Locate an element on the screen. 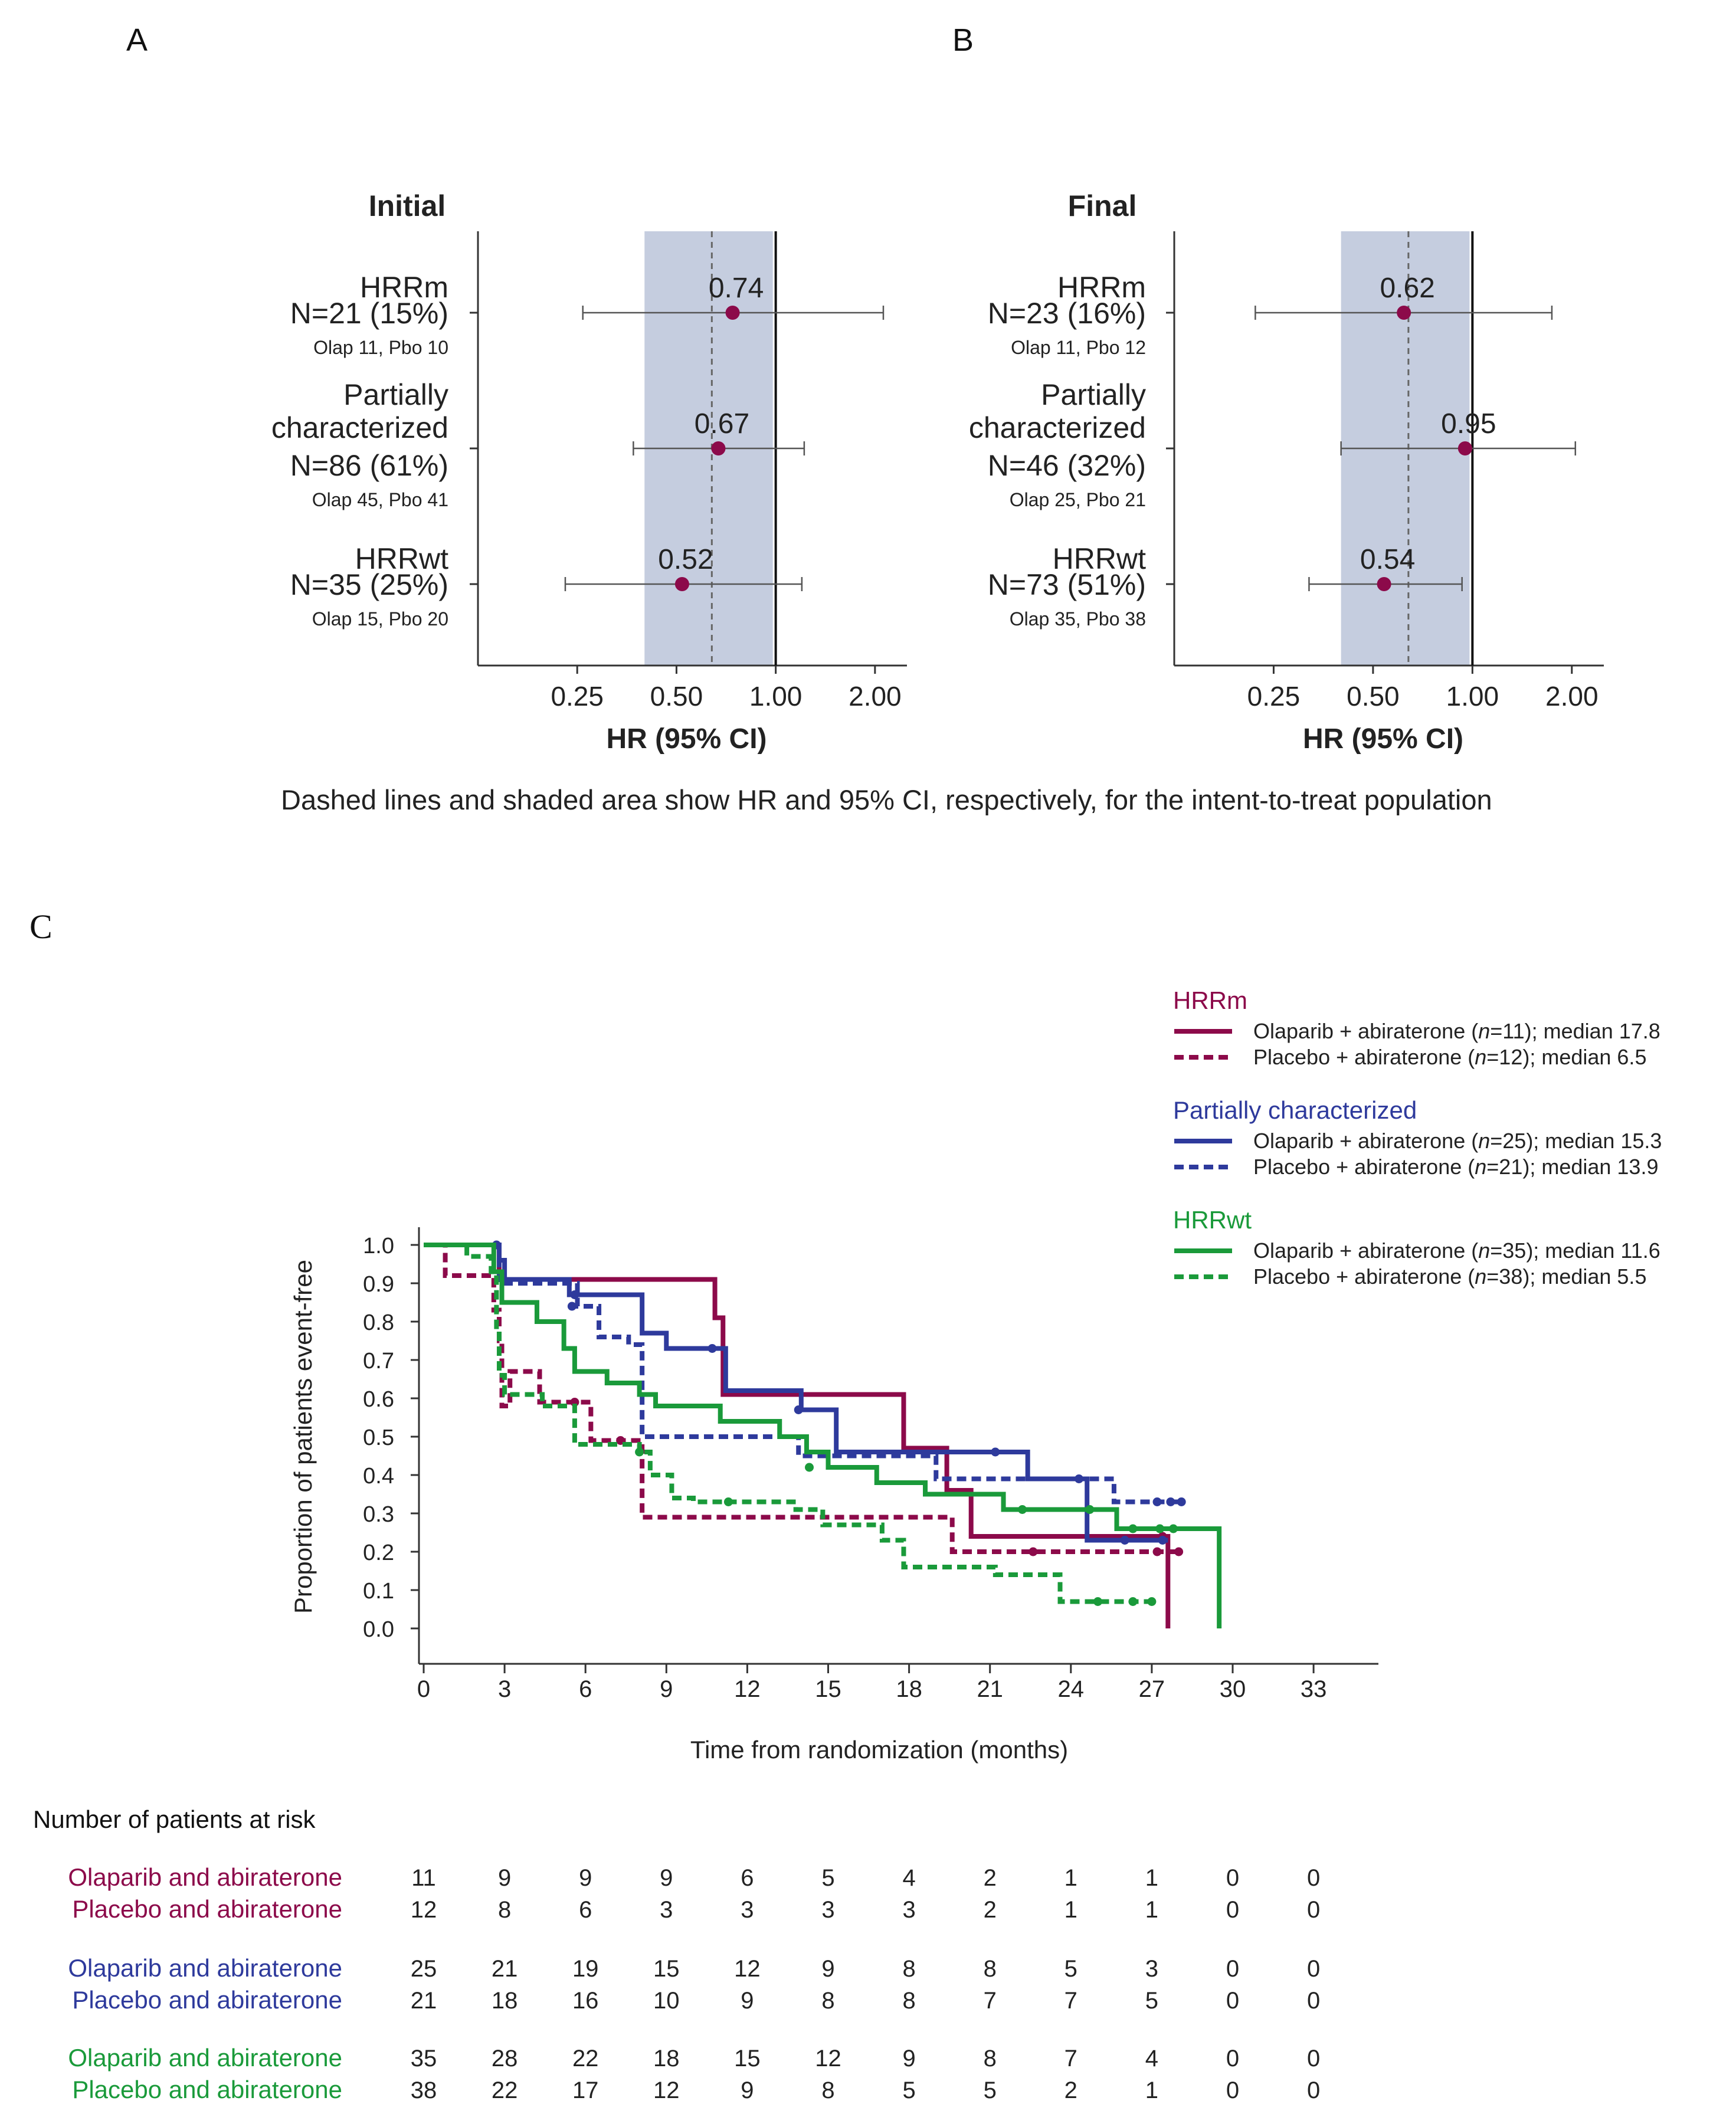 The height and width of the screenshot is (2114, 1736). row-n: N=23 (16%) is located at coordinates (1067, 313).